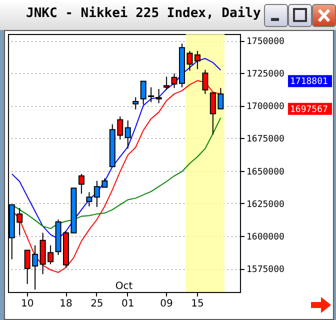 The image size is (336, 320). I want to click on x-tick-label: 15, so click(197, 304).